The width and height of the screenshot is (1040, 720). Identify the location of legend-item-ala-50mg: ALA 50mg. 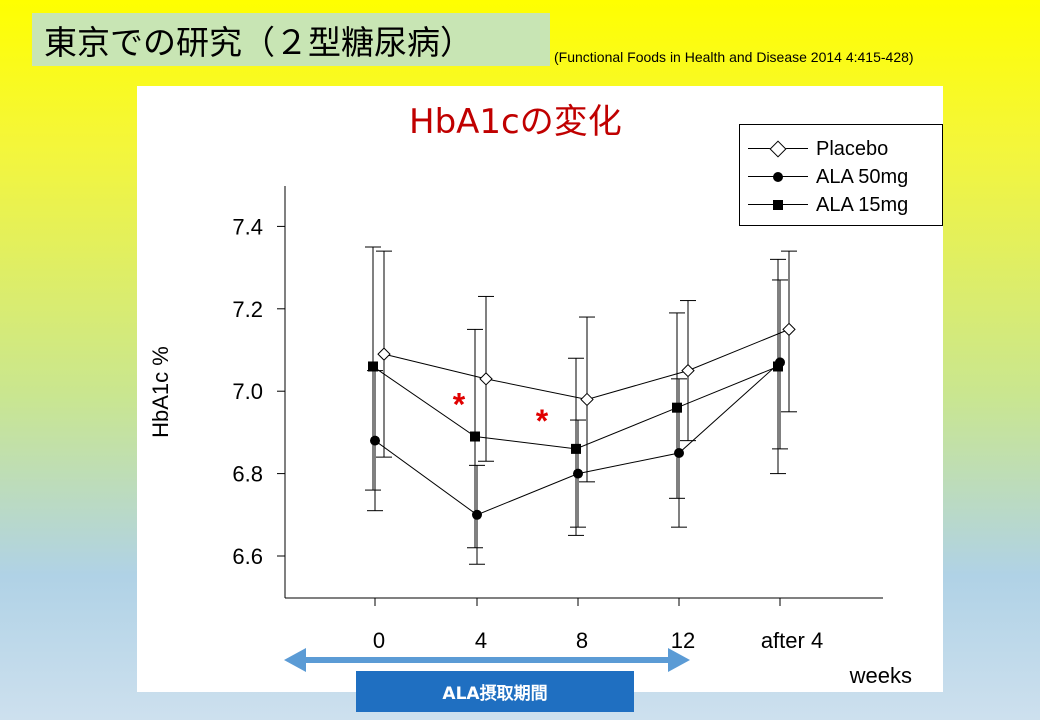
(828, 177).